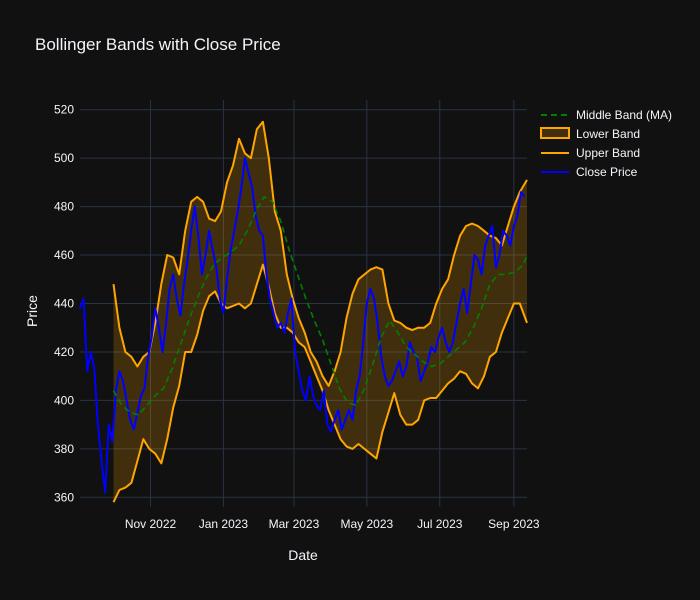 This screenshot has height=600, width=700. What do you see at coordinates (555, 133) in the screenshot?
I see `legend-swatch-lower` at bounding box center [555, 133].